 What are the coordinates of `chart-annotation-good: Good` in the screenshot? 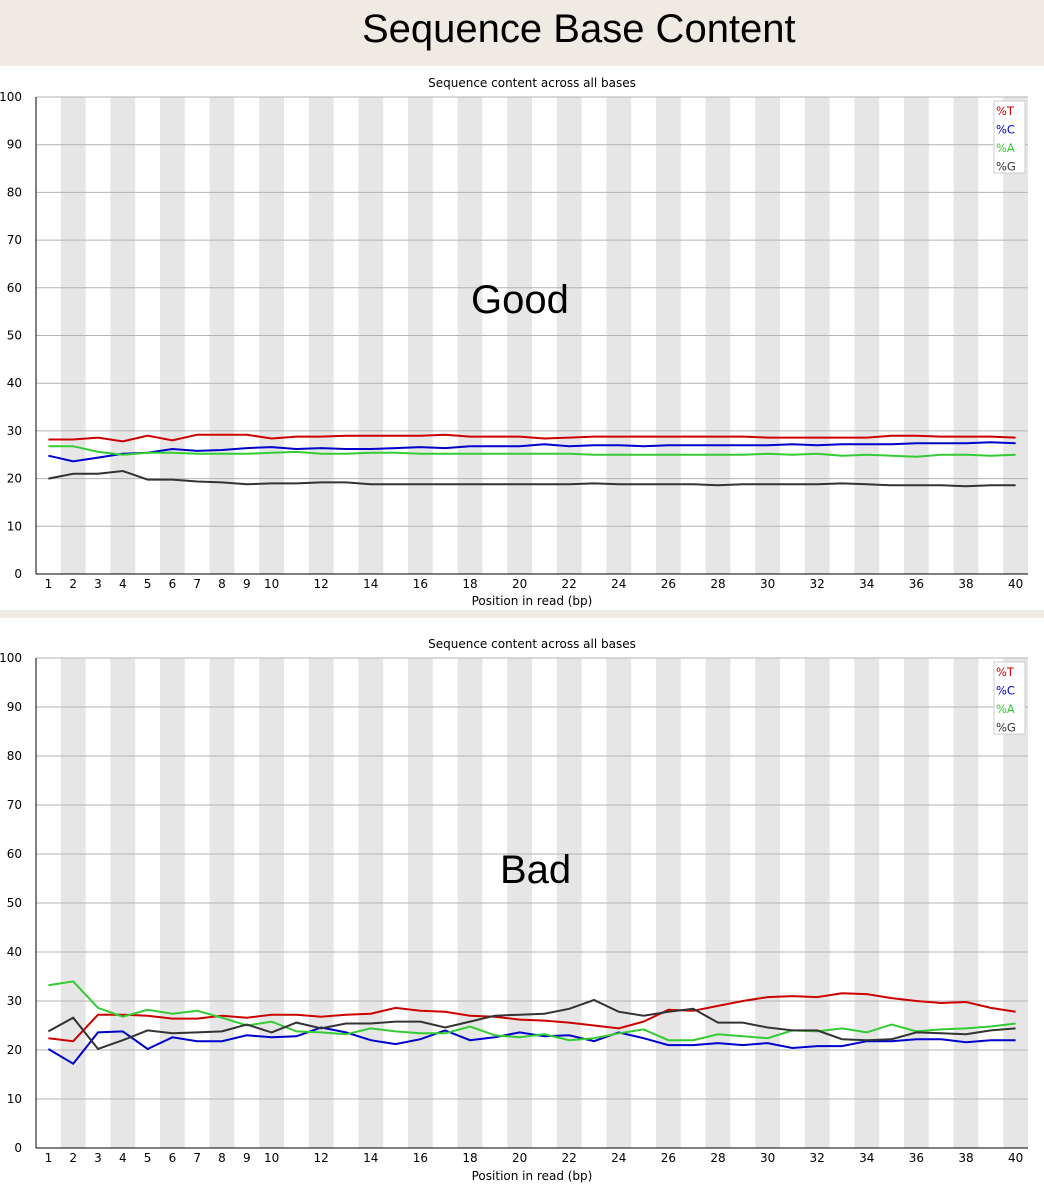 It's located at (520, 300).